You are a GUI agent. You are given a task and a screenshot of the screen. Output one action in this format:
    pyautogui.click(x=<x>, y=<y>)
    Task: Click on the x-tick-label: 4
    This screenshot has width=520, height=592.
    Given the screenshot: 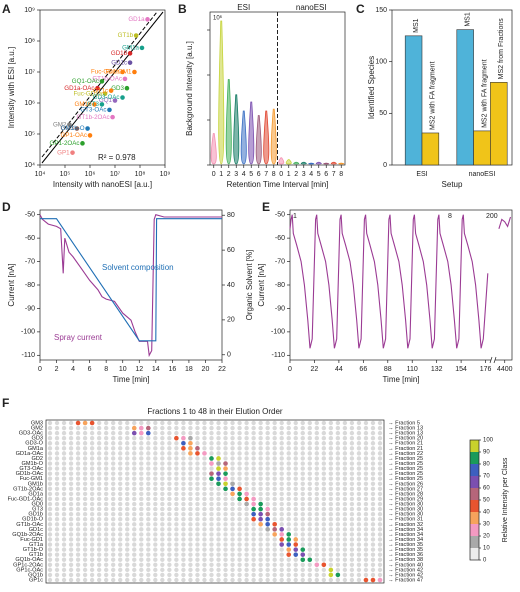 What is the action you would take?
    pyautogui.click(x=73, y=369)
    